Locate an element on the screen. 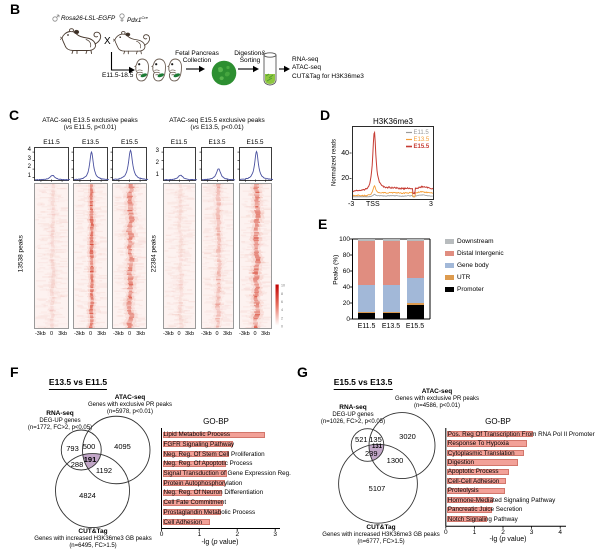  svg-text: 8 is located at coordinates (282, 293).